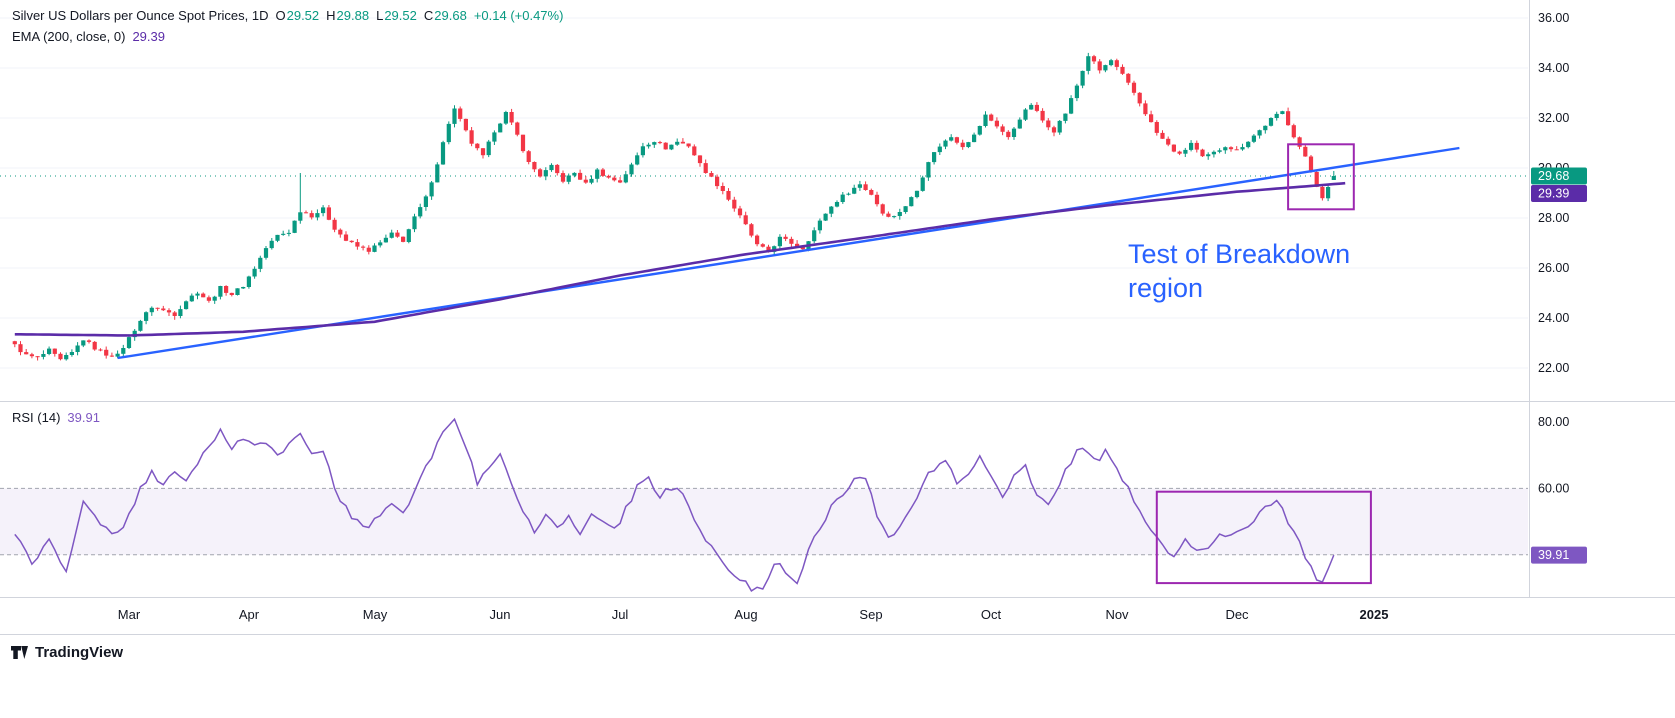 The image size is (1675, 718). I want to click on time-axis-label-dec: Dec, so click(1237, 614).